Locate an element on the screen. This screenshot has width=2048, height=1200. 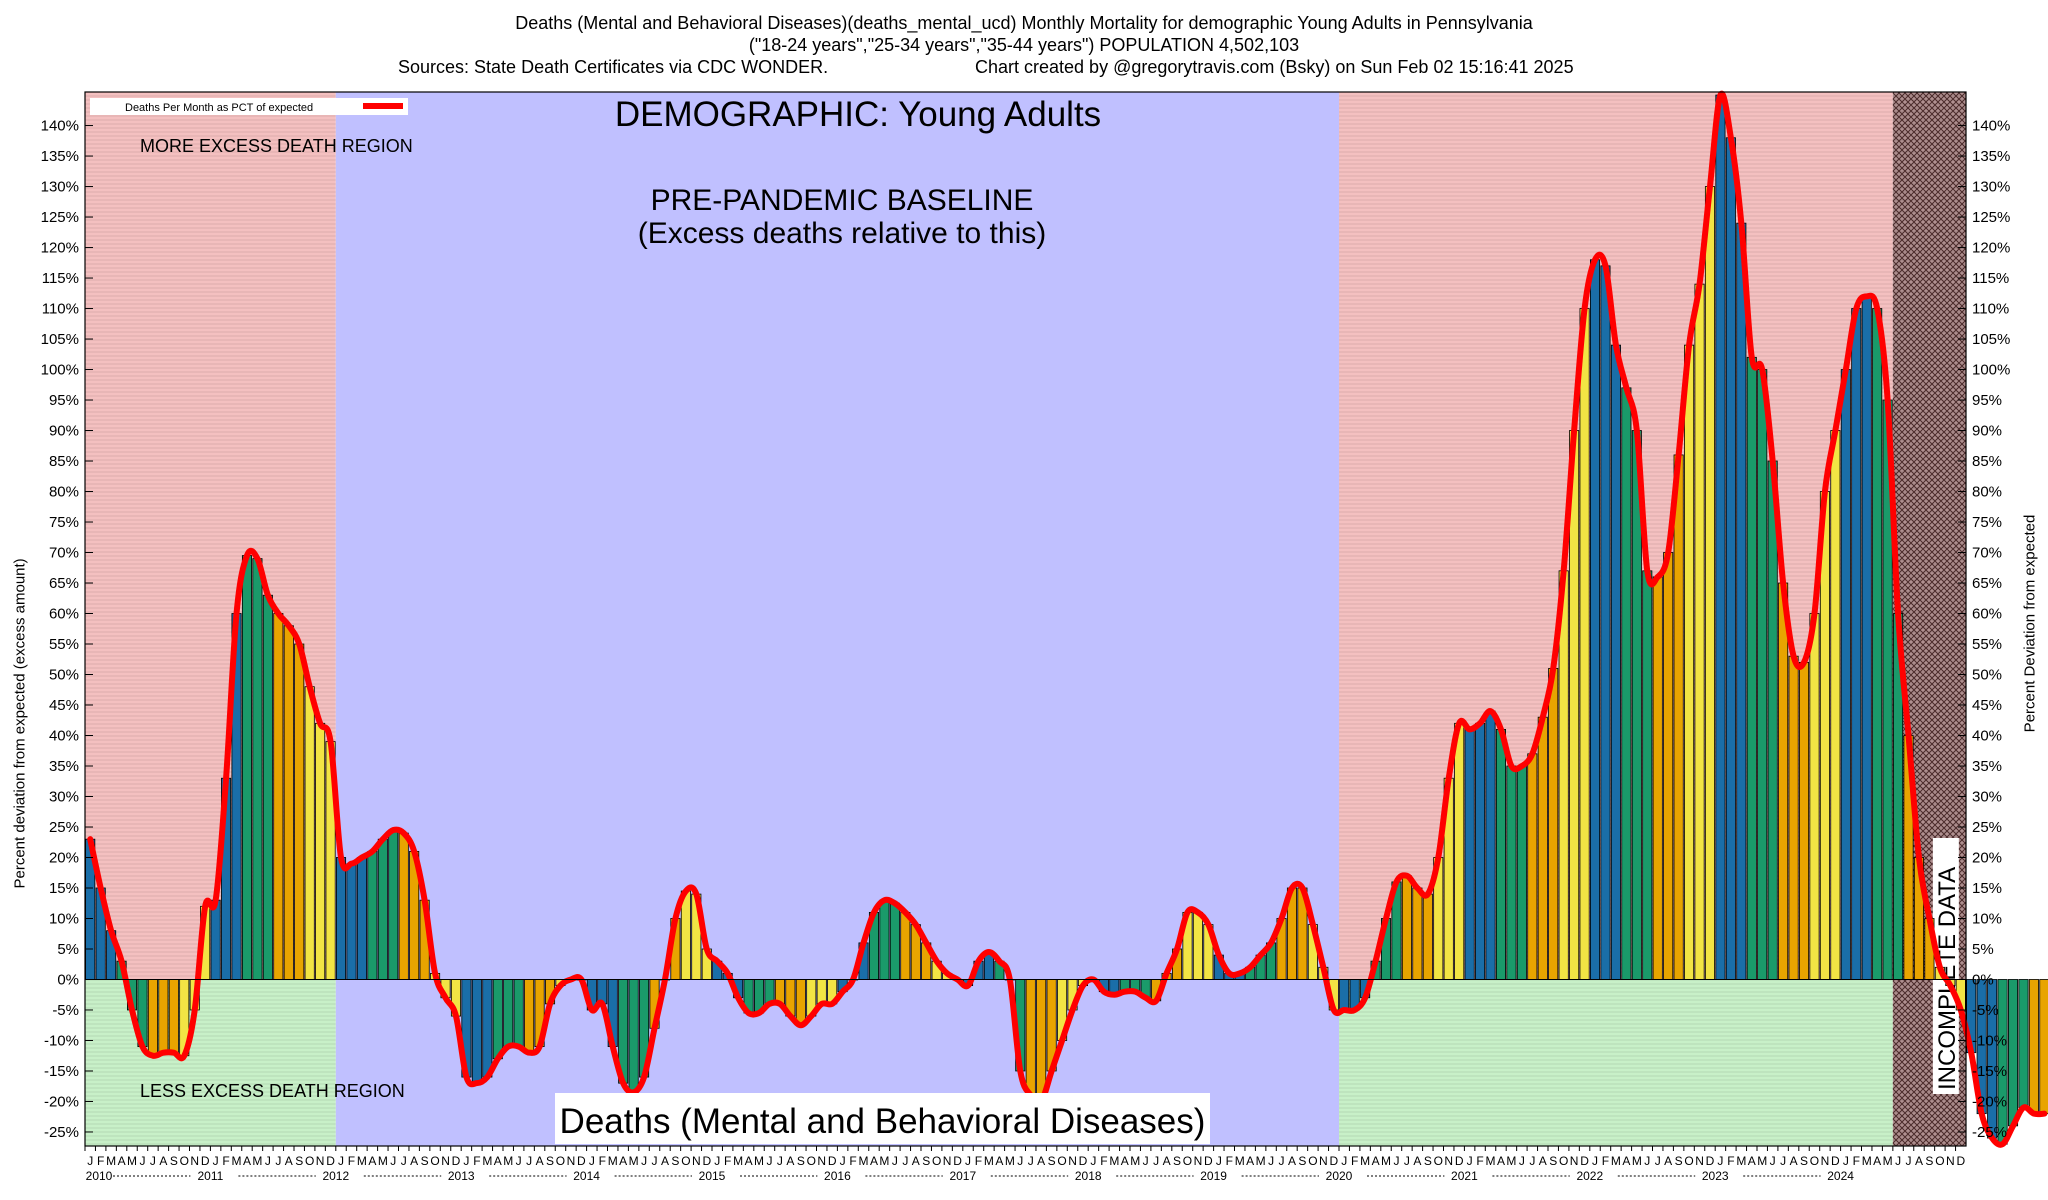
x-month-119: D is located at coordinates (1333, 1161).